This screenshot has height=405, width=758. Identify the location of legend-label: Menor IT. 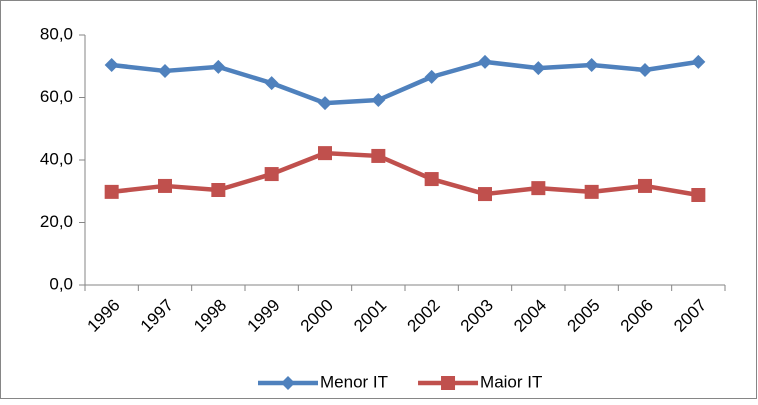
(354, 381).